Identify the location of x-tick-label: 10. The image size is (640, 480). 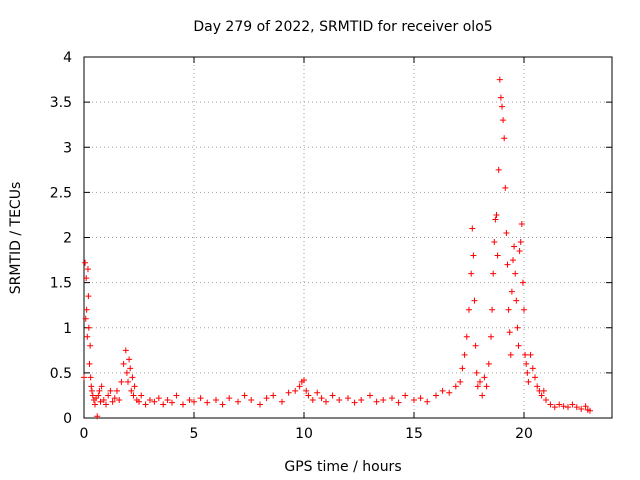
(304, 434).